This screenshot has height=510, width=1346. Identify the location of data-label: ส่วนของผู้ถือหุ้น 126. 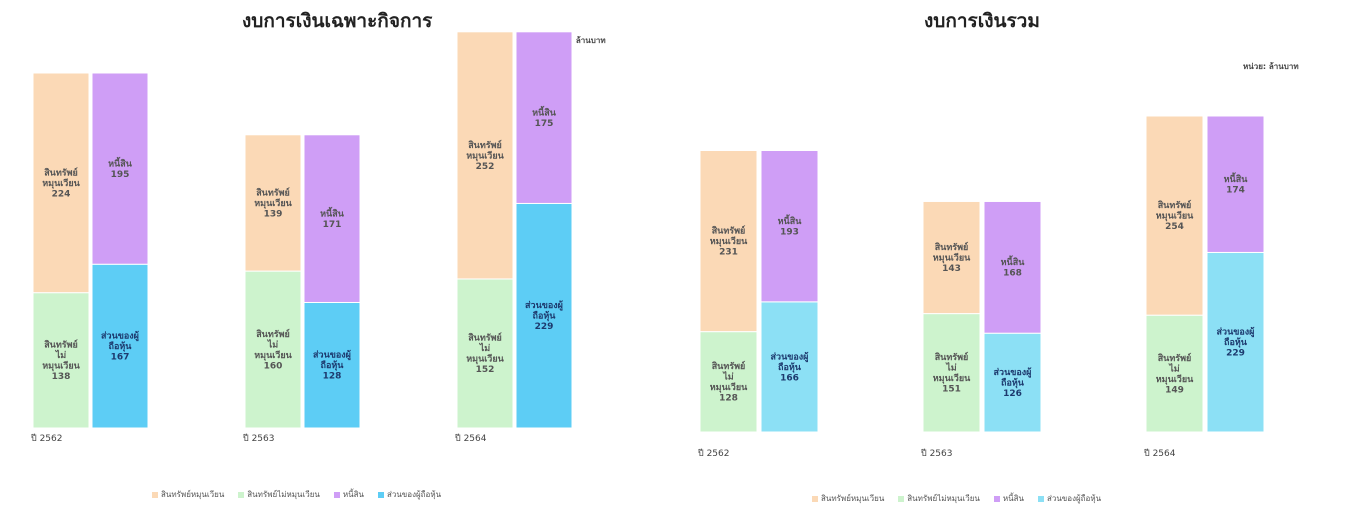
(1013, 383).